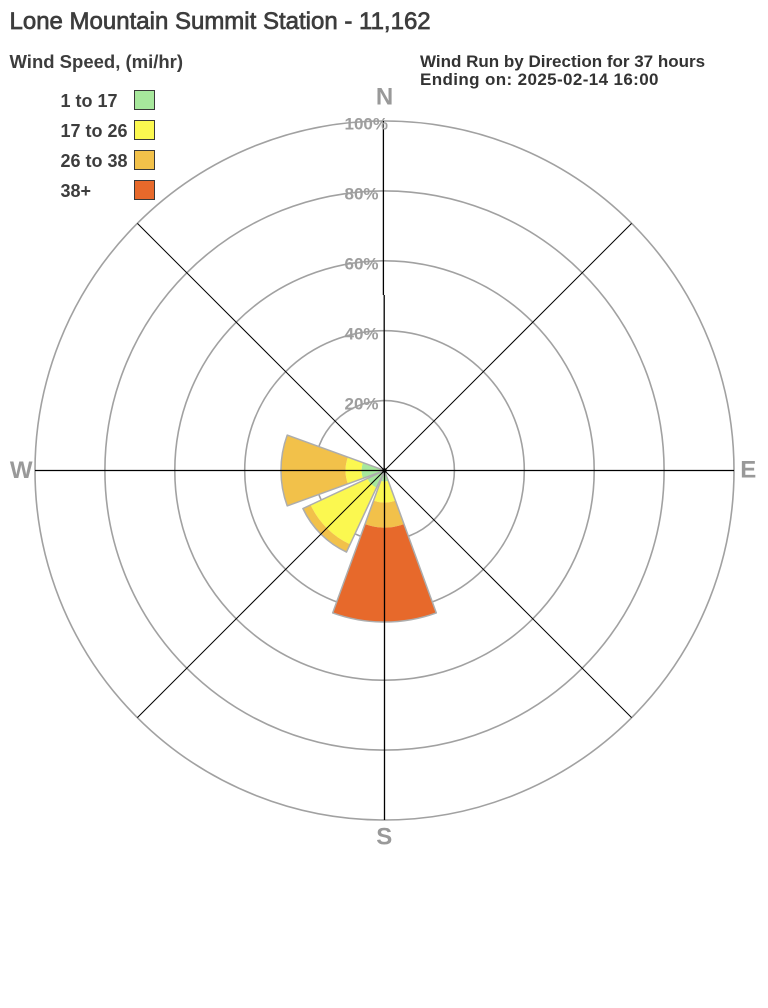 This screenshot has height=1008, width=768. What do you see at coordinates (21, 470) in the screenshot?
I see `svg-text: W` at bounding box center [21, 470].